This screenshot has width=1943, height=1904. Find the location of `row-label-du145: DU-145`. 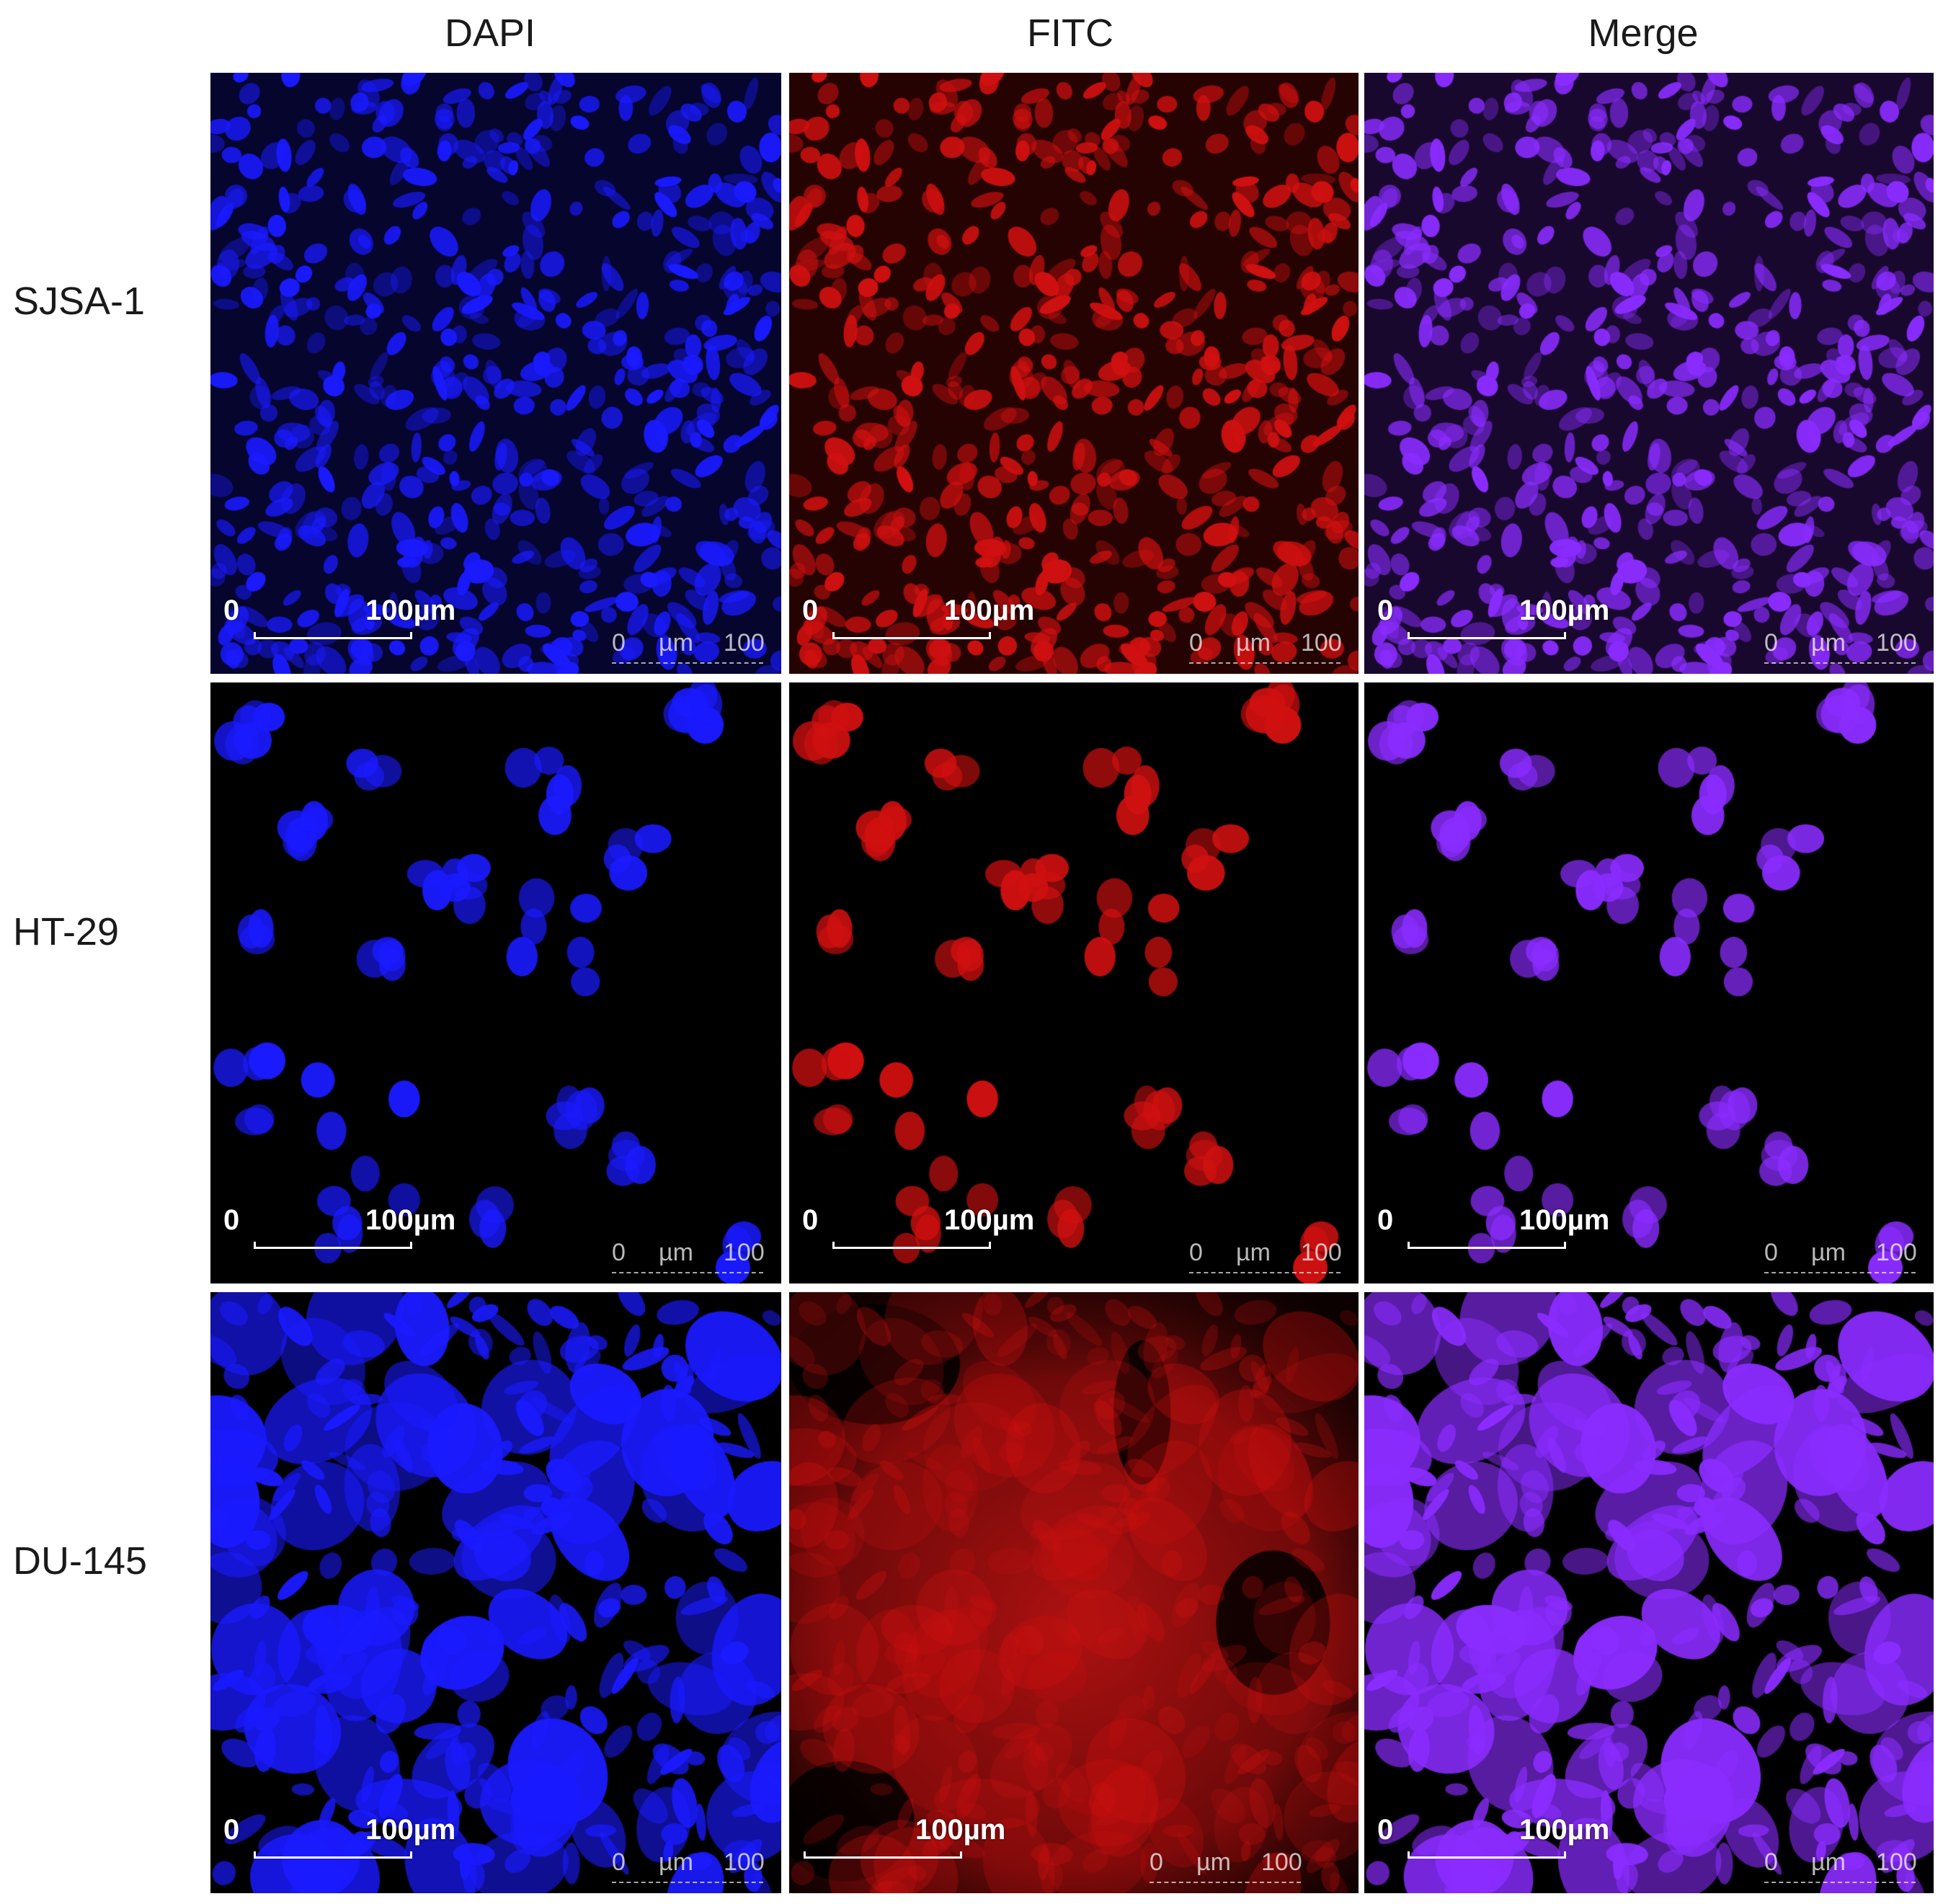

row-label-du145: DU-145 is located at coordinates (80, 1561).